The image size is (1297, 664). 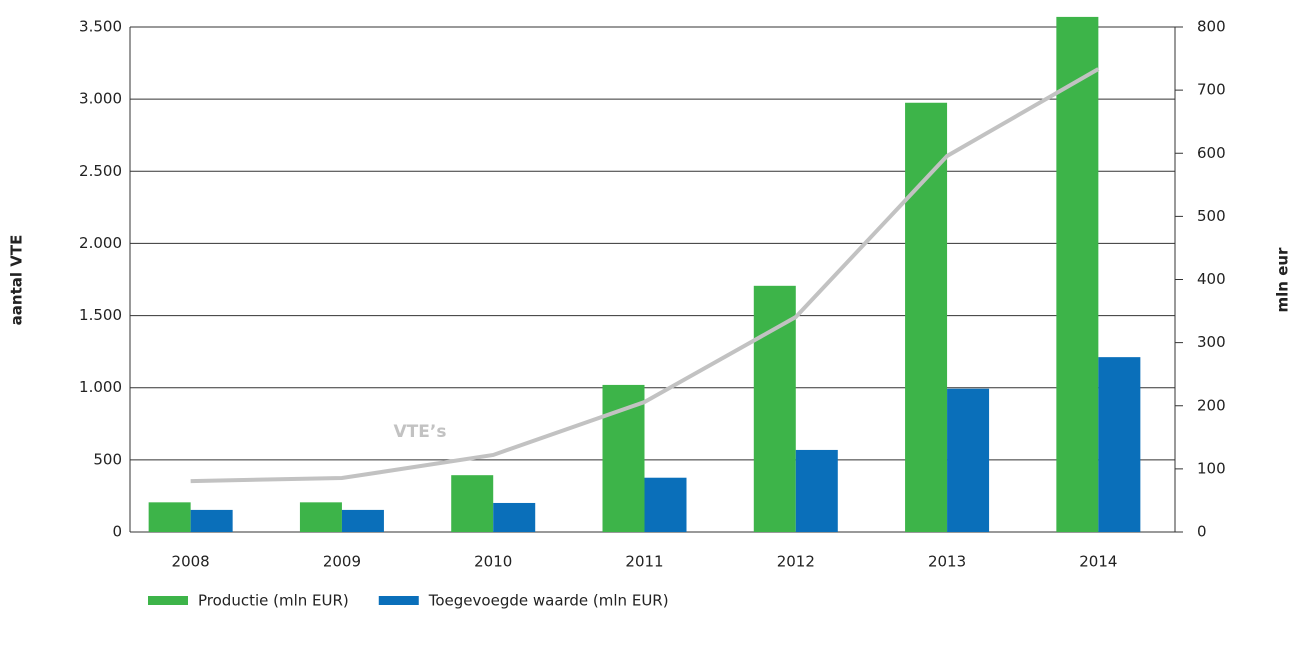 I want to click on y2-tick-label: 200, so click(x=1211, y=405).